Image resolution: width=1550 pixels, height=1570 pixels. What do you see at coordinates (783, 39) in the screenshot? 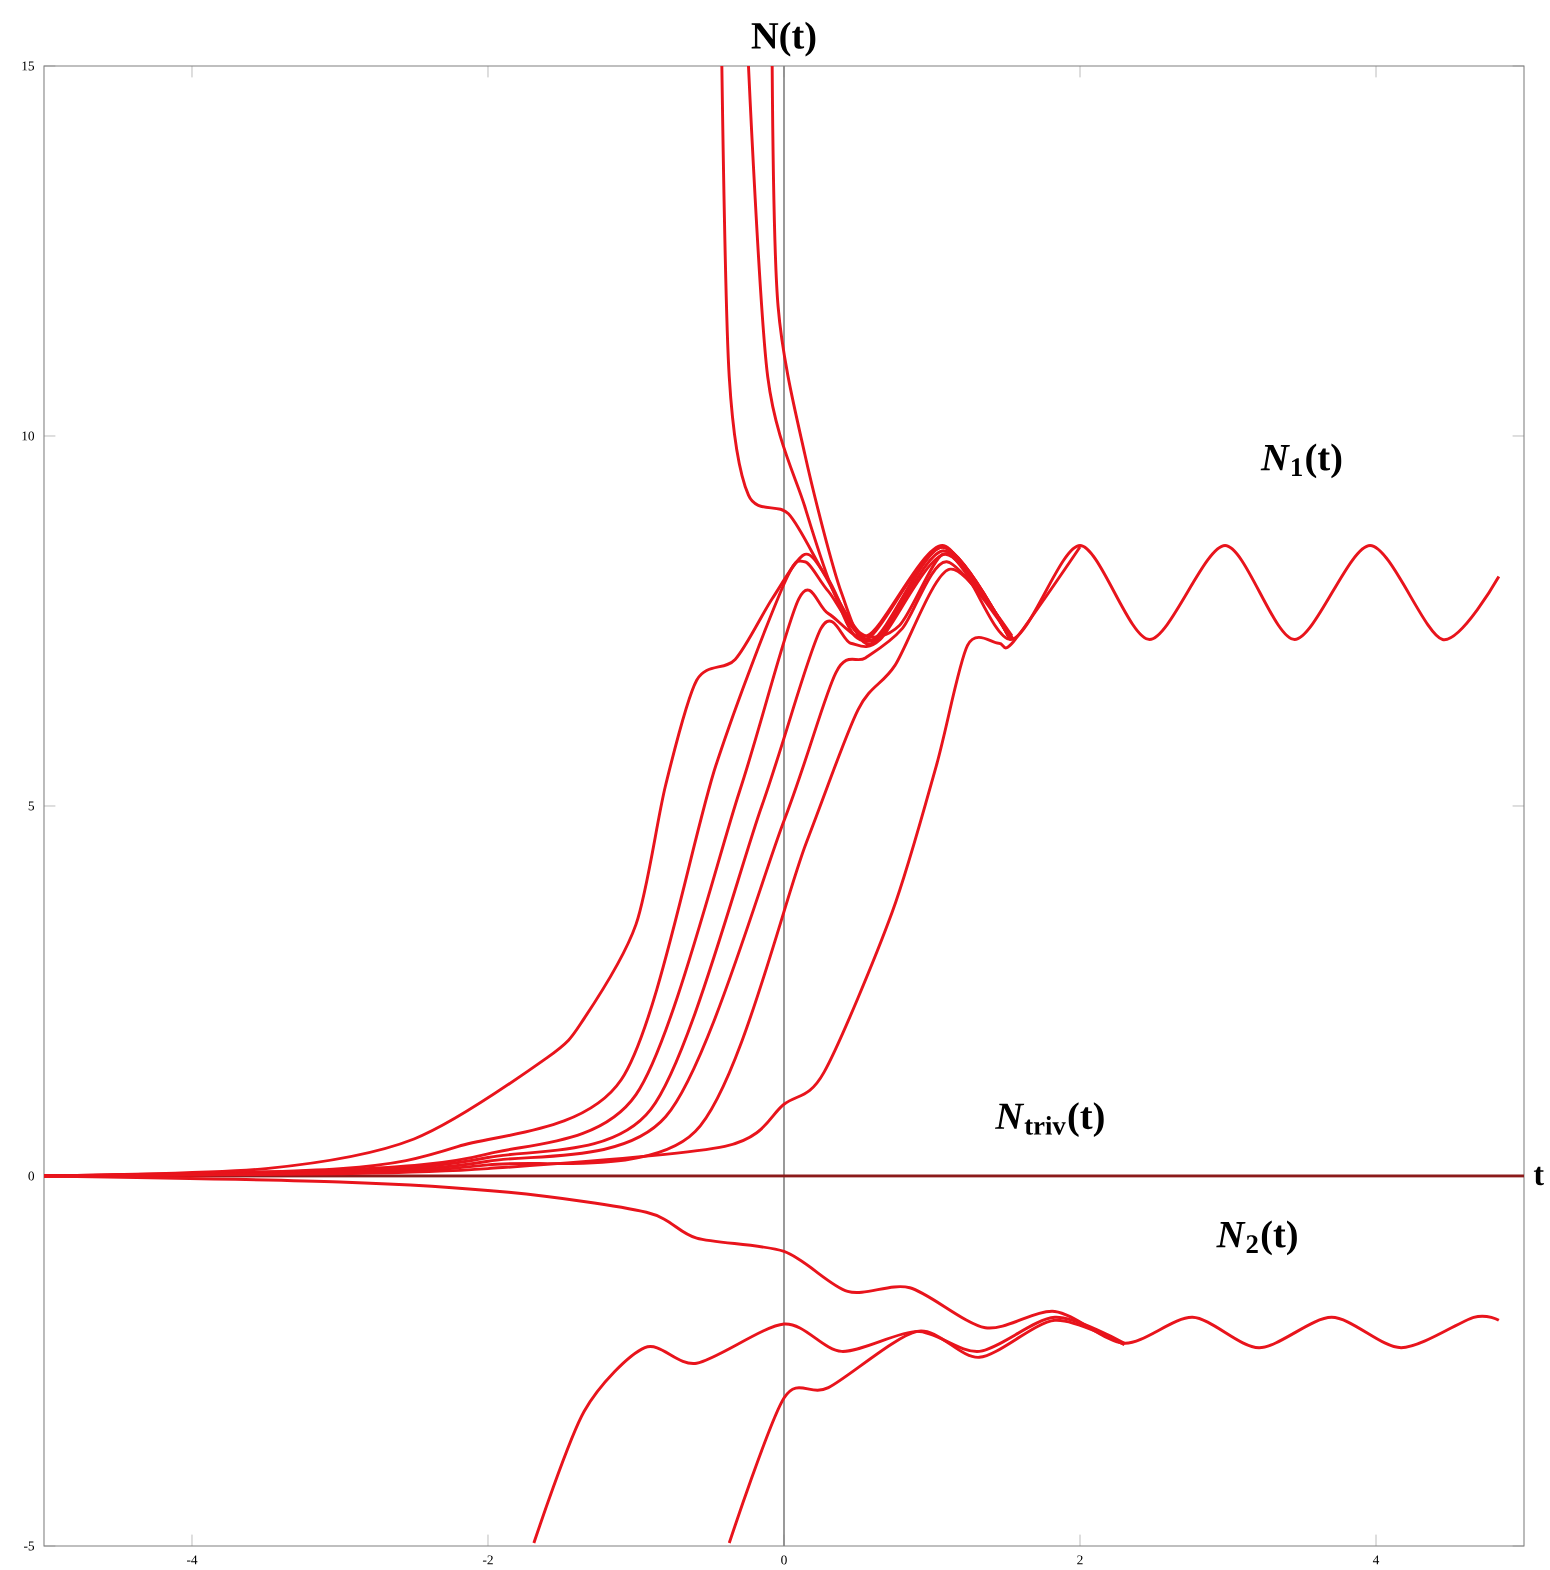
I see `y-axis-title: N(t)` at bounding box center [783, 39].